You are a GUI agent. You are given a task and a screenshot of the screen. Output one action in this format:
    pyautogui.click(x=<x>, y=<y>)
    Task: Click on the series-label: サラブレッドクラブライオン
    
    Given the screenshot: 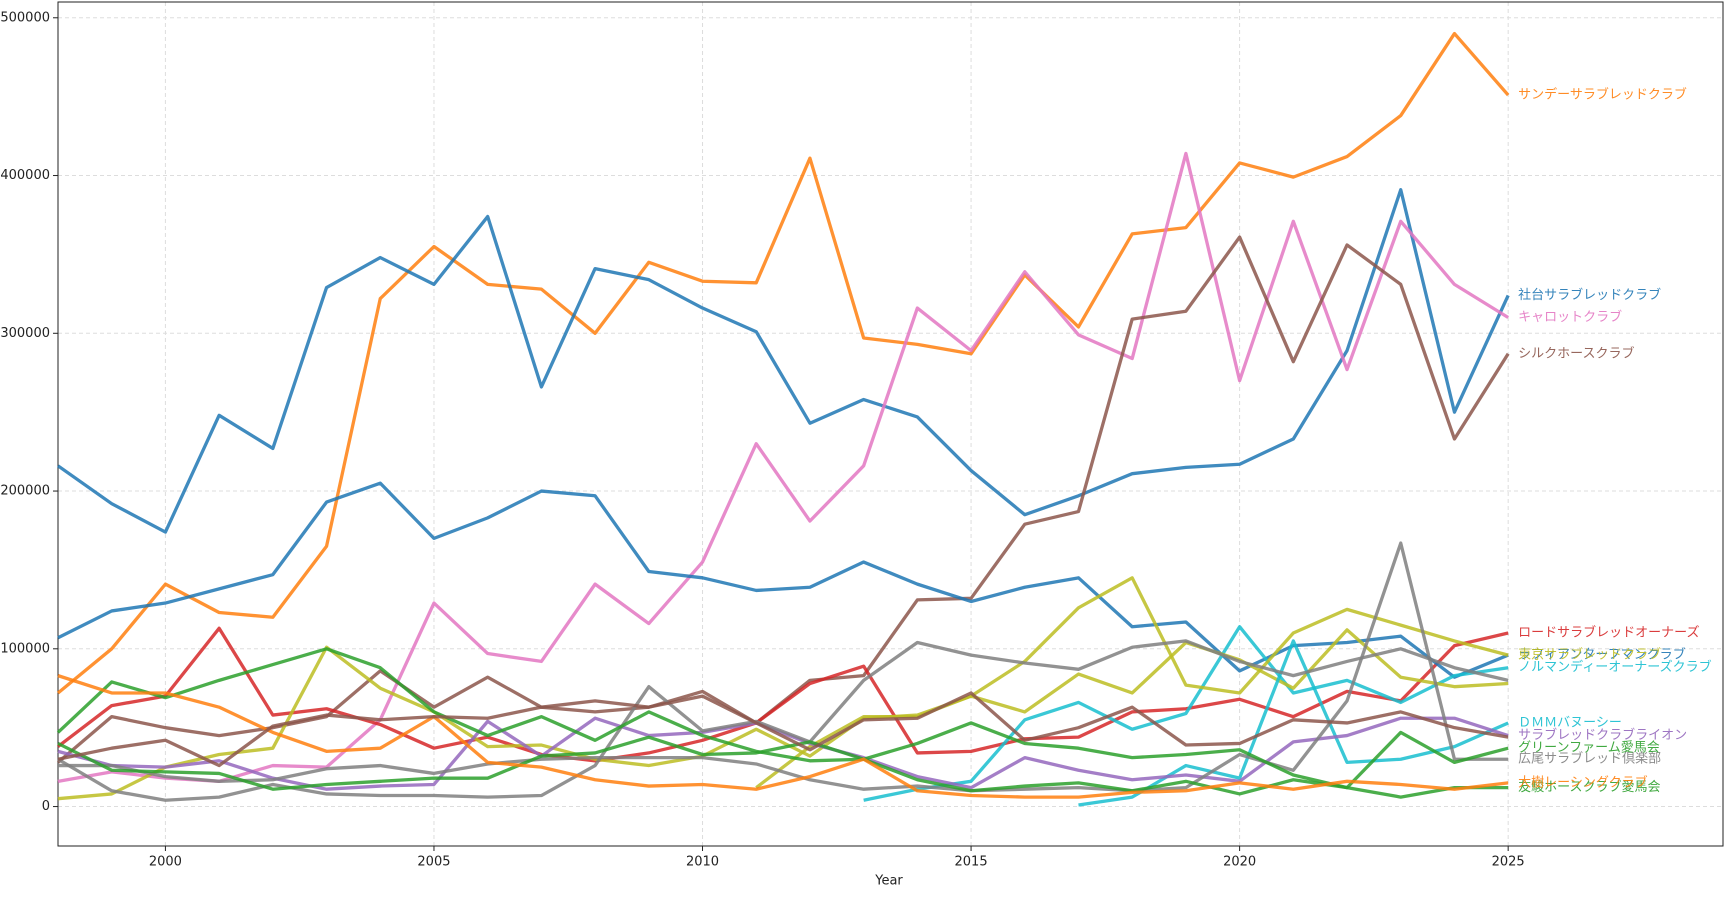 What is the action you would take?
    pyautogui.click(x=1602, y=735)
    